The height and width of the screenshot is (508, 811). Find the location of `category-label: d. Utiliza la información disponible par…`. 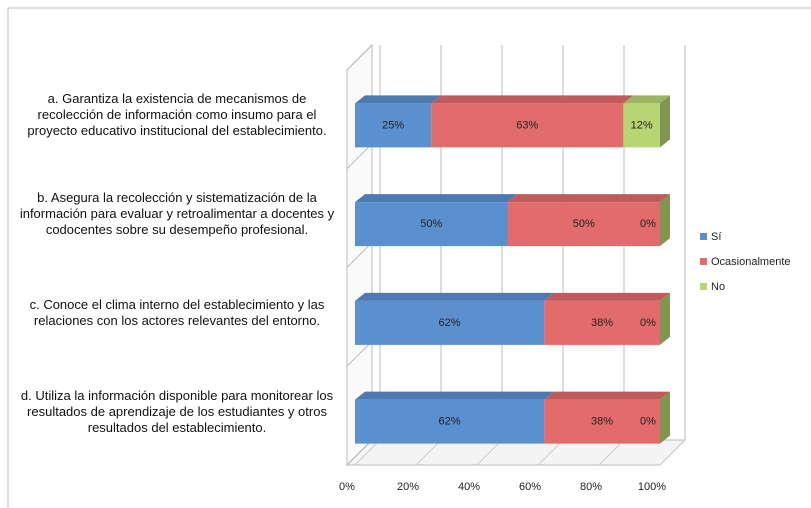

category-label: d. Utiliza la información disponible par… is located at coordinates (177, 411).